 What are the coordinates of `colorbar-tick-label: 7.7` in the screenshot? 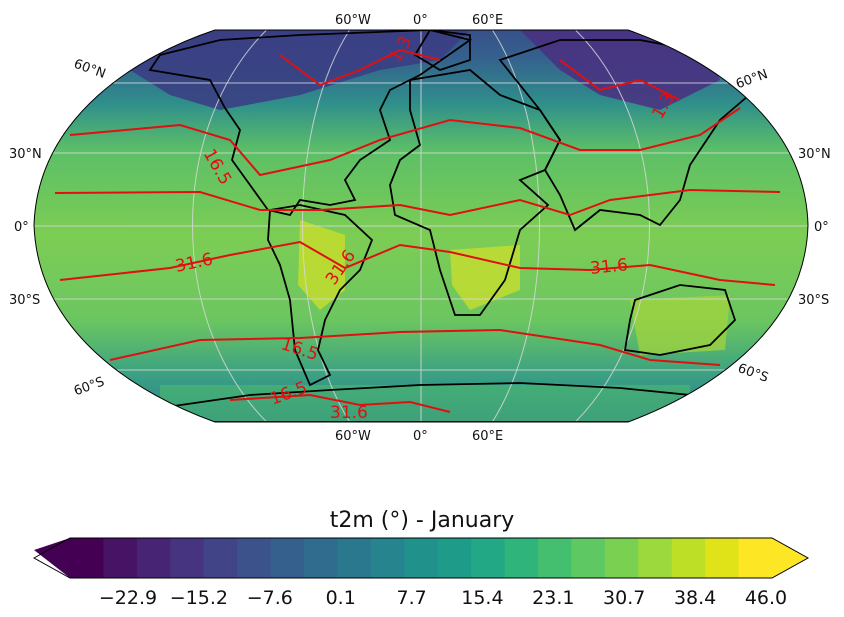 It's located at (411, 598).